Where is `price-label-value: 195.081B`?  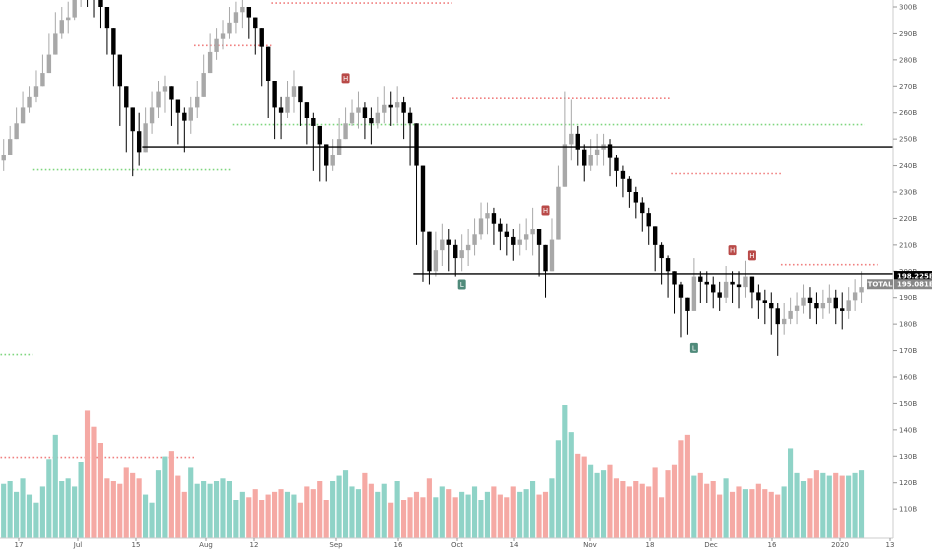
price-label-value: 195.081B is located at coordinates (914, 285).